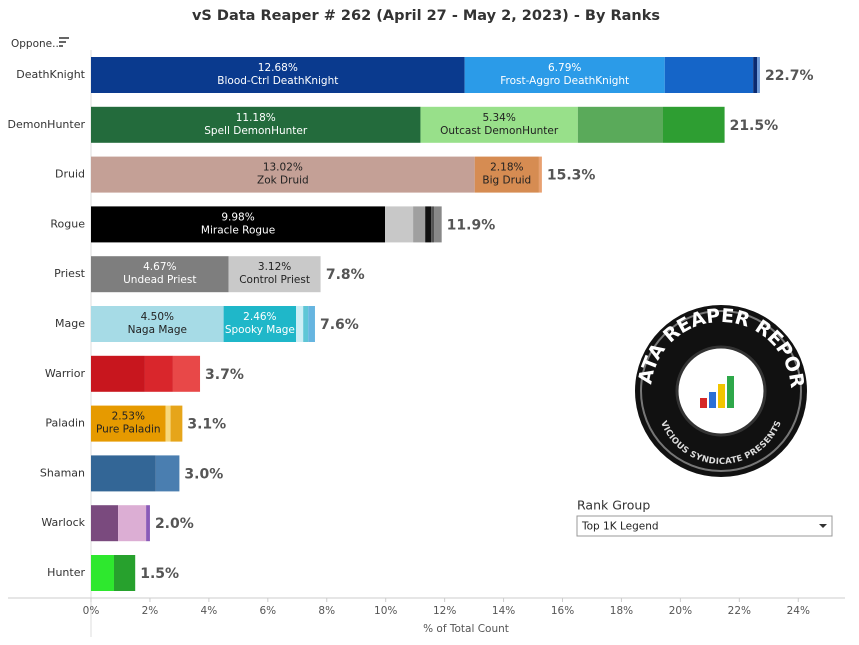 The height and width of the screenshot is (645, 859). I want to click on total-label: 15.3%, so click(571, 176).